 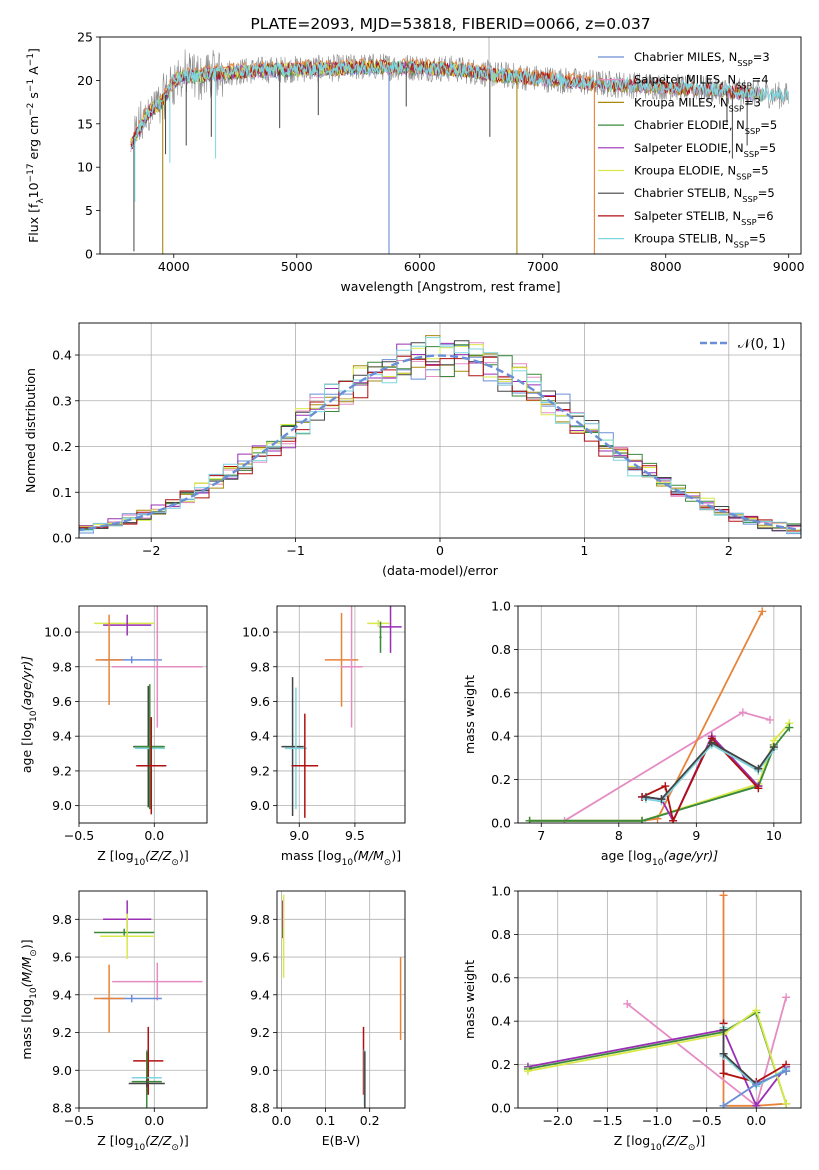 I want to click on mass-vs-EBV-xtick-label: 0.2, so click(x=370, y=1120).